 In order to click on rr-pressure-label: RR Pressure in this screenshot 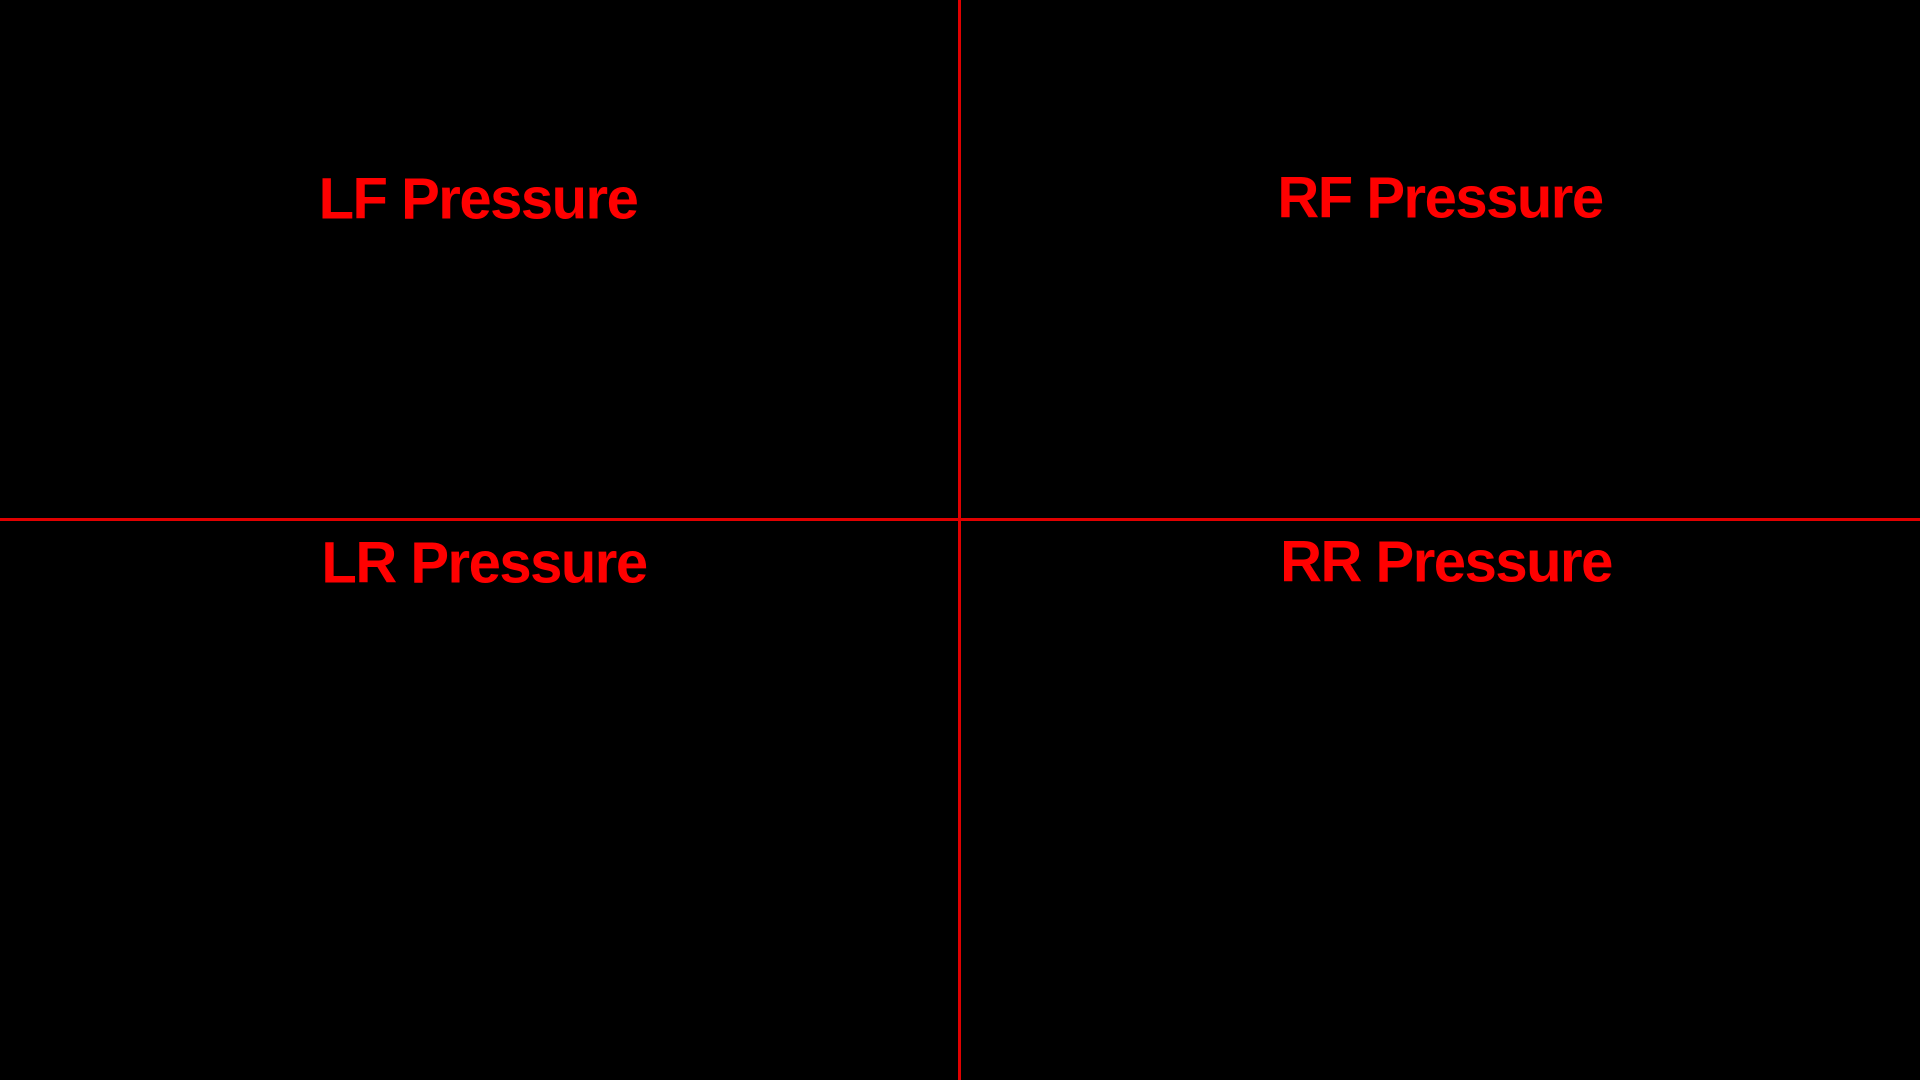, I will do `click(1446, 562)`.